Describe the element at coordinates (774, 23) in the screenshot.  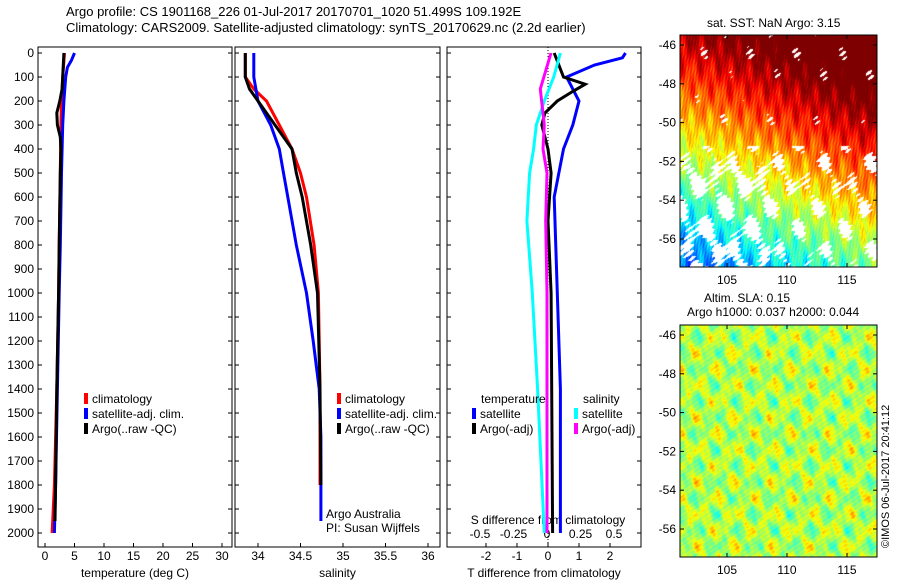
I see `sst-map-title: sat. SST: NaN Argo: 3.15` at that location.